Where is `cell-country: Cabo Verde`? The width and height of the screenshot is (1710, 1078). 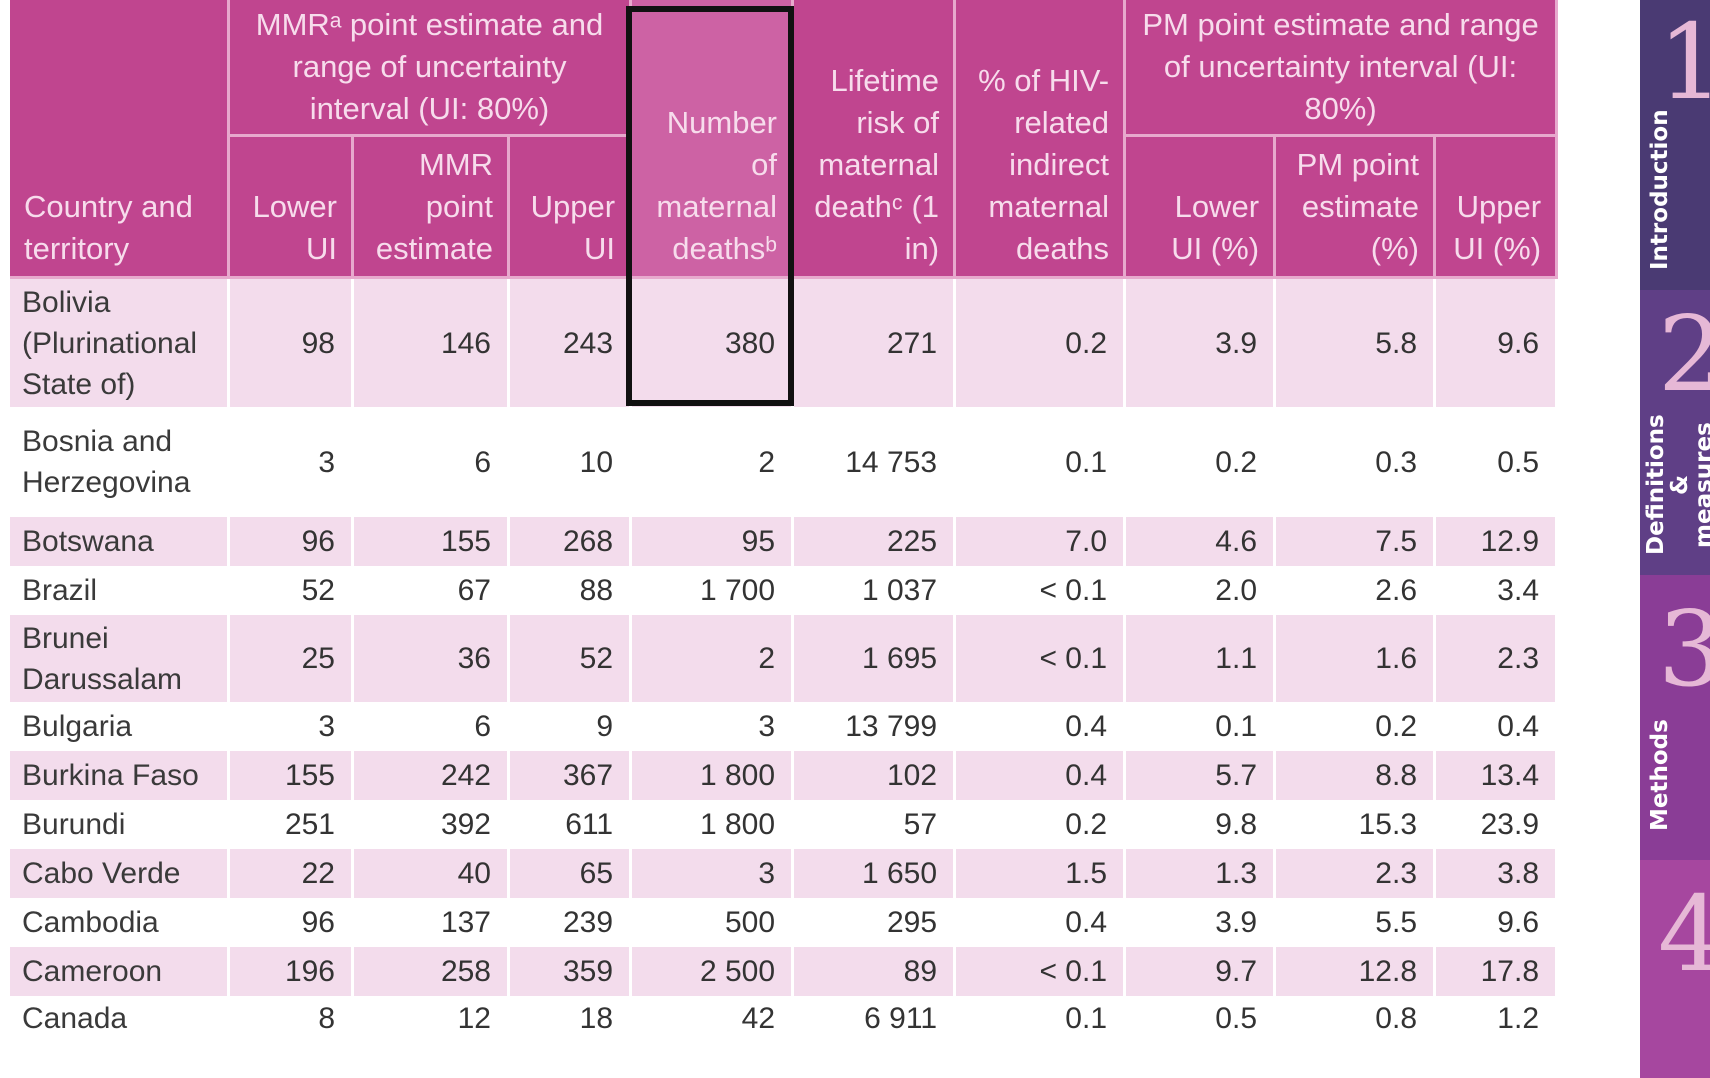
cell-country: Cabo Verde is located at coordinates (120, 873).